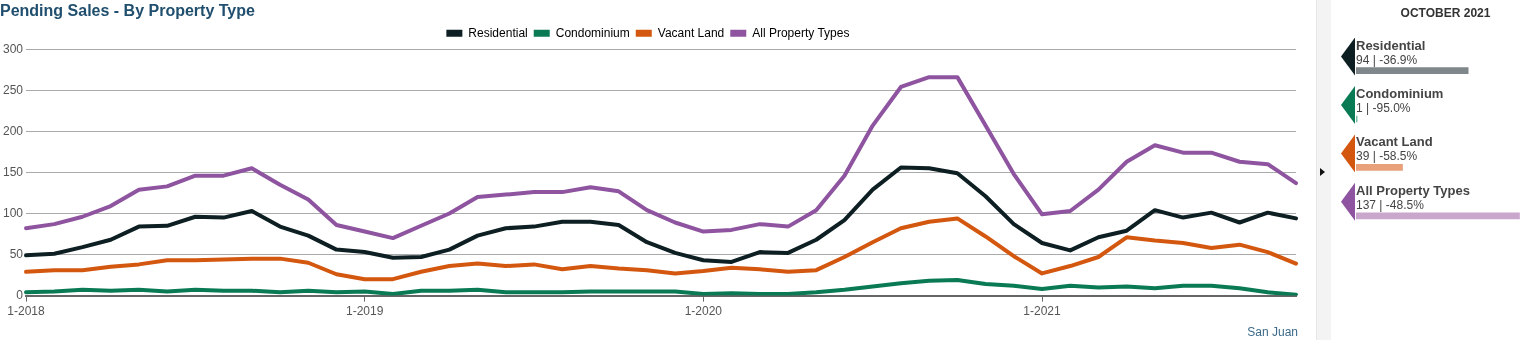  What do you see at coordinates (1391, 45) in the screenshot?
I see `y-tick-label: Residential` at bounding box center [1391, 45].